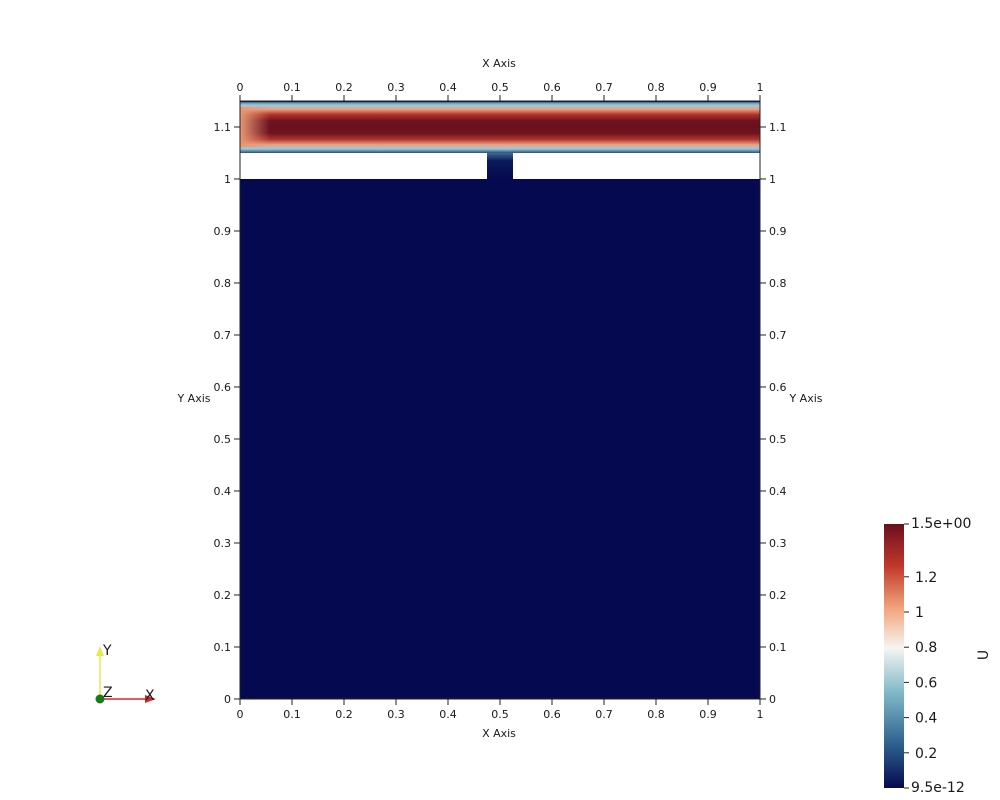 The image size is (1000, 800). Describe the element at coordinates (778, 439) in the screenshot. I see `y-tick-label-right: 0.5` at that location.